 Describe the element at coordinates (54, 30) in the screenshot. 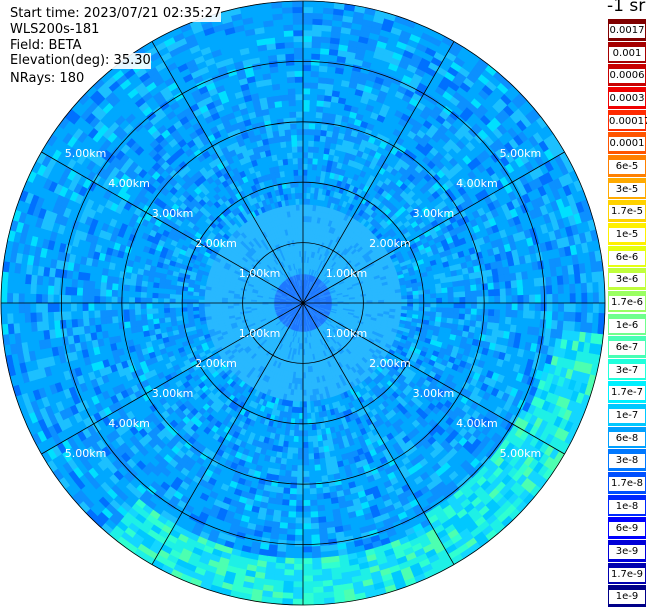

I see `instrument-label: WLS200s-181` at that location.